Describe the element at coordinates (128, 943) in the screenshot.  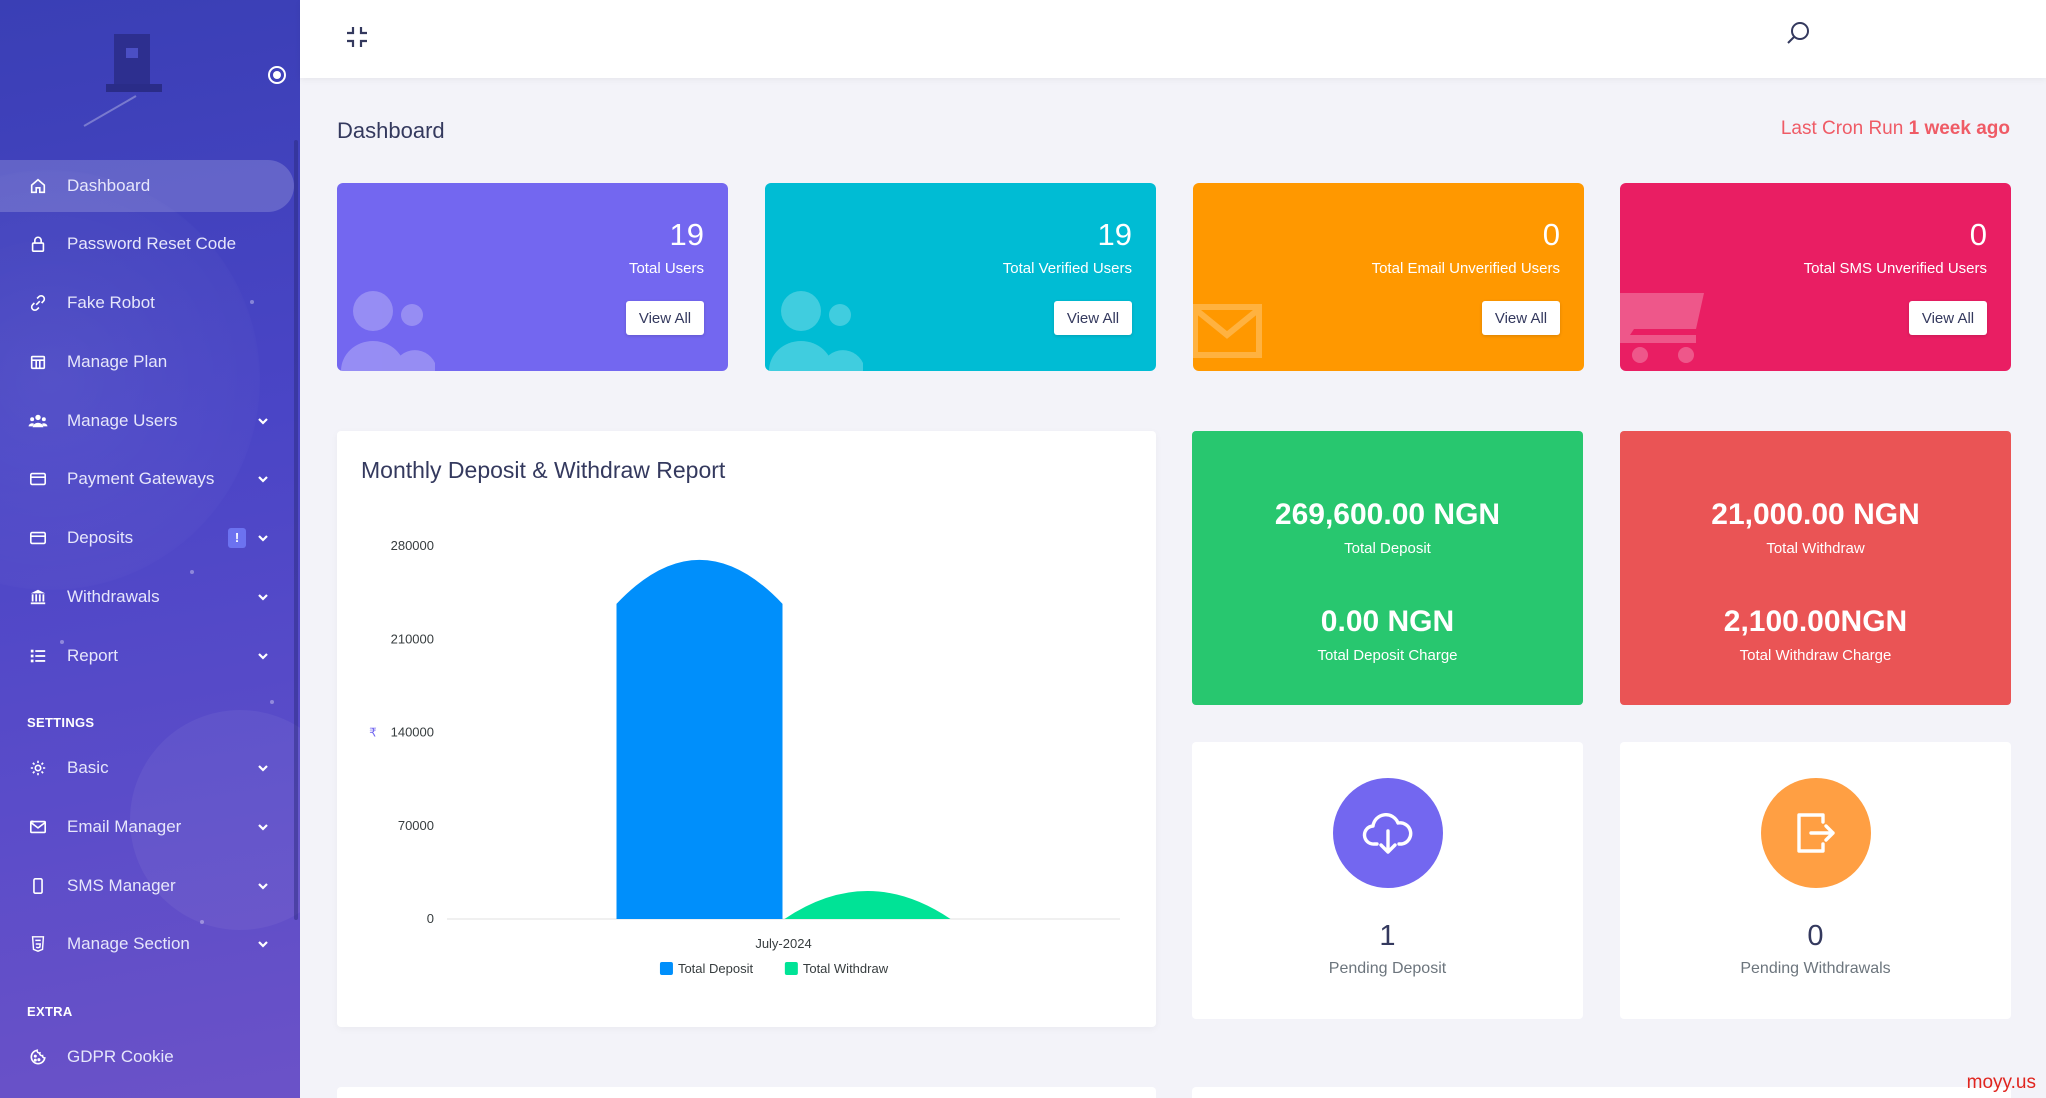
I see `sidebar-item-label: Manage Section` at that location.